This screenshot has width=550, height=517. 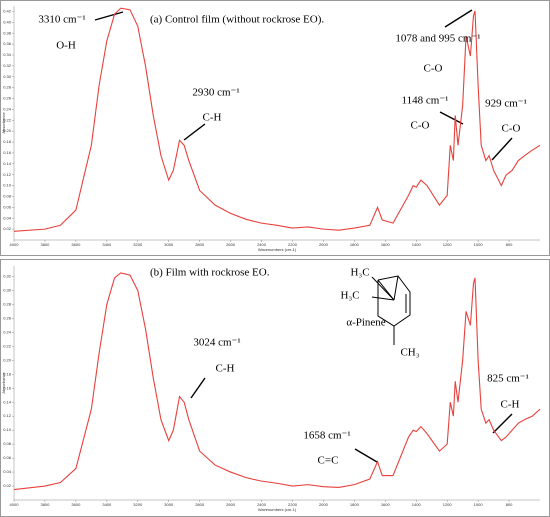 I want to click on annotation: 929 cm⁻¹, so click(x=506, y=104).